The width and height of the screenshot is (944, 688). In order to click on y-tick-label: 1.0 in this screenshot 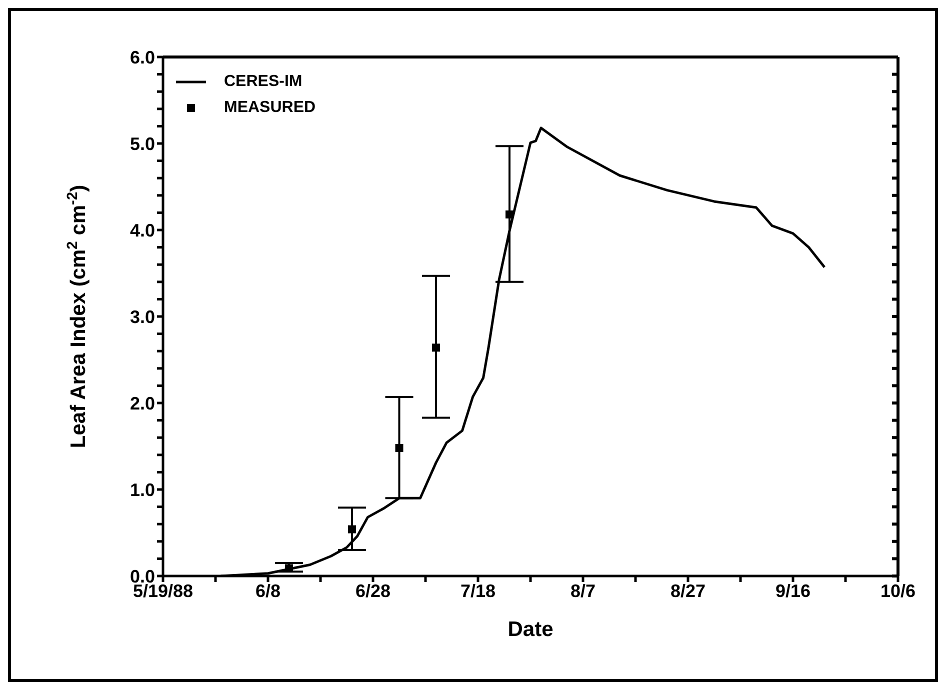, I will do `click(142, 490)`.